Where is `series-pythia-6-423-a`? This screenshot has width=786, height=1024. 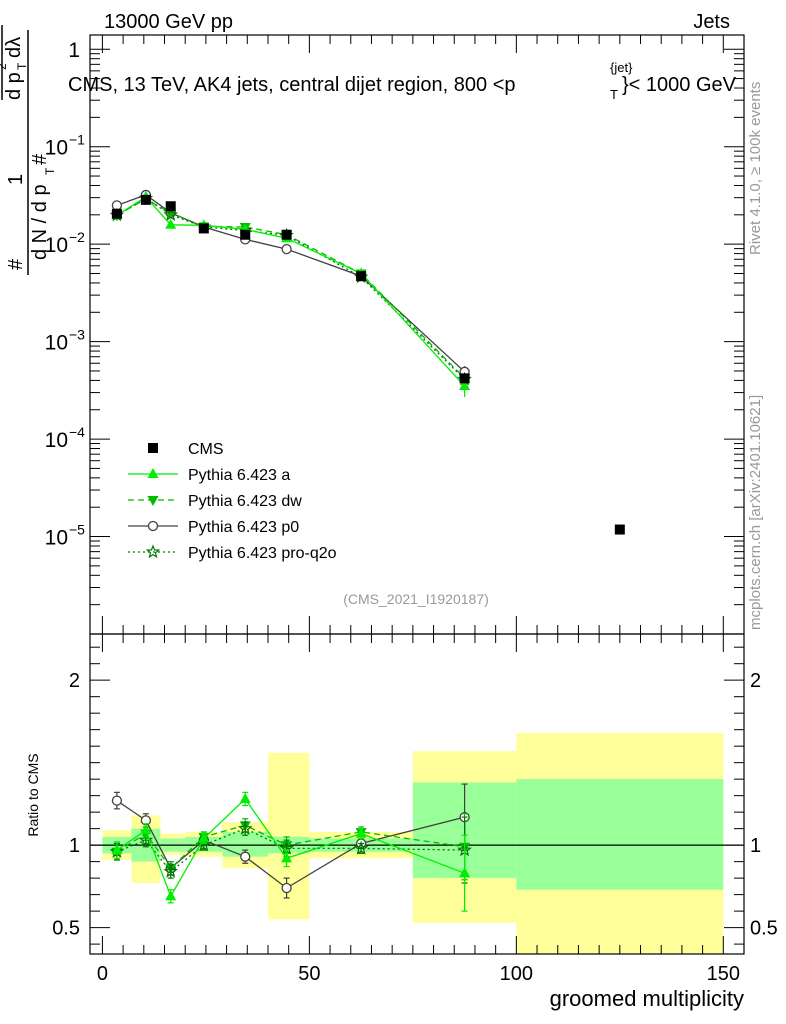 series-pythia-6-423-a is located at coordinates (291, 294).